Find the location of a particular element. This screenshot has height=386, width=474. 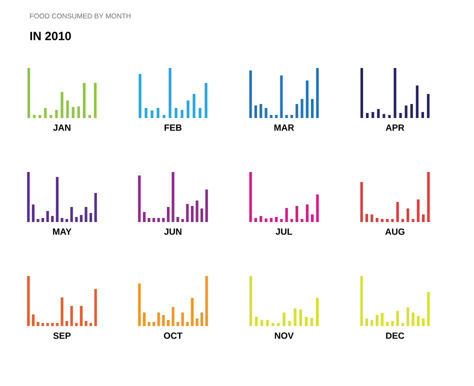

x-axis-title: JAN is located at coordinates (61, 127).